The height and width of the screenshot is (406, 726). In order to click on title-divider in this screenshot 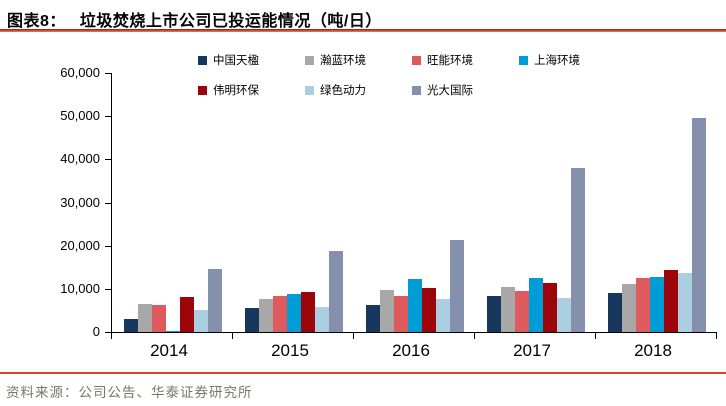, I will do `click(363, 30)`.